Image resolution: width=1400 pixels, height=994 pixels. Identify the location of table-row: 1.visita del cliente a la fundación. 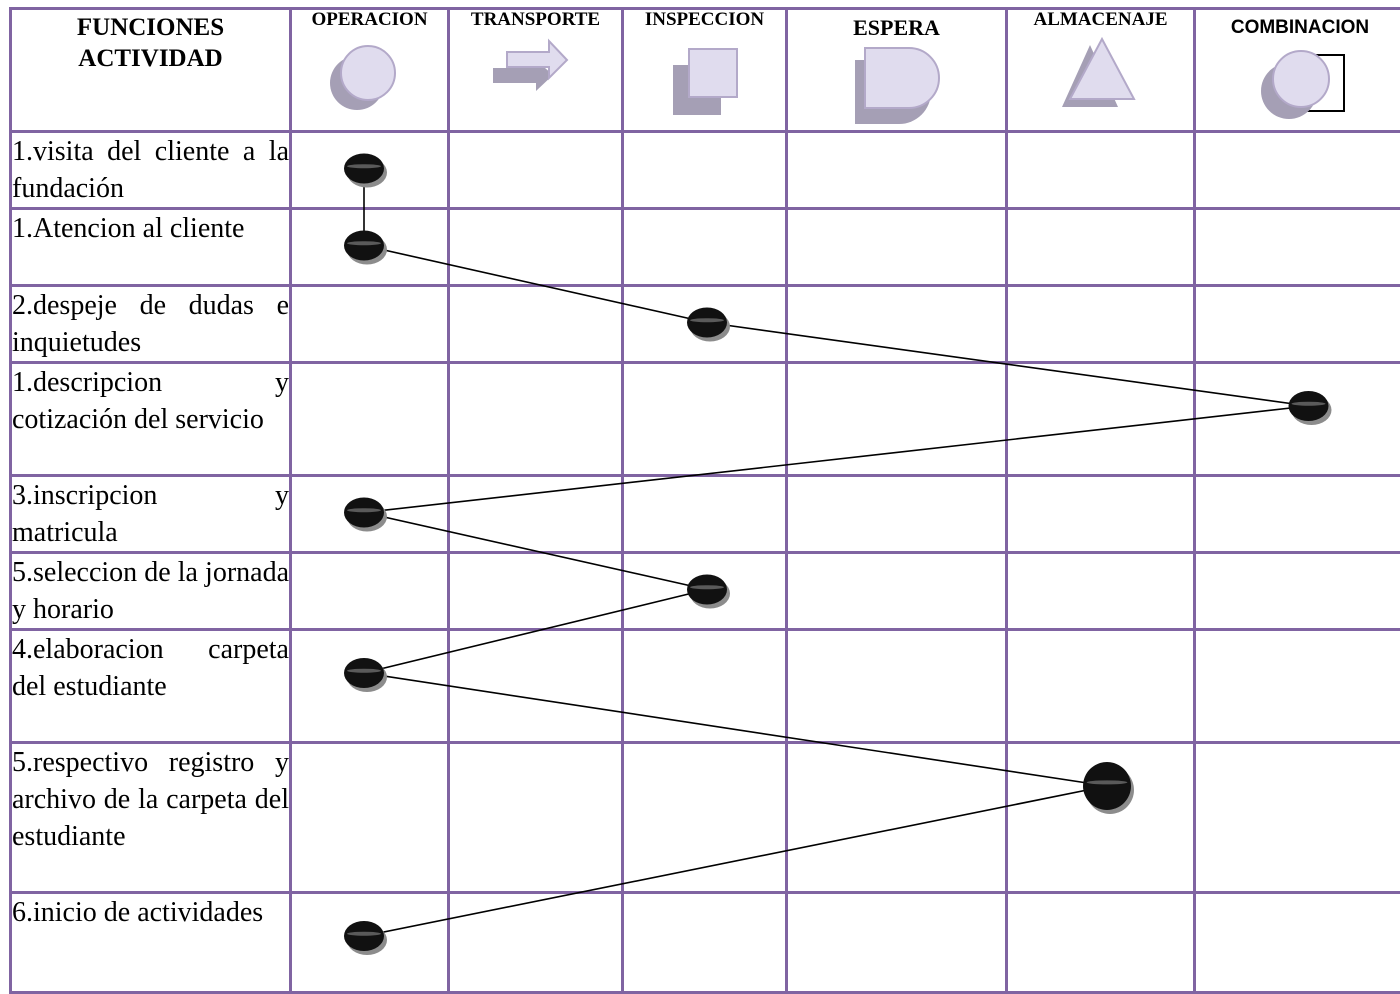
(705, 170).